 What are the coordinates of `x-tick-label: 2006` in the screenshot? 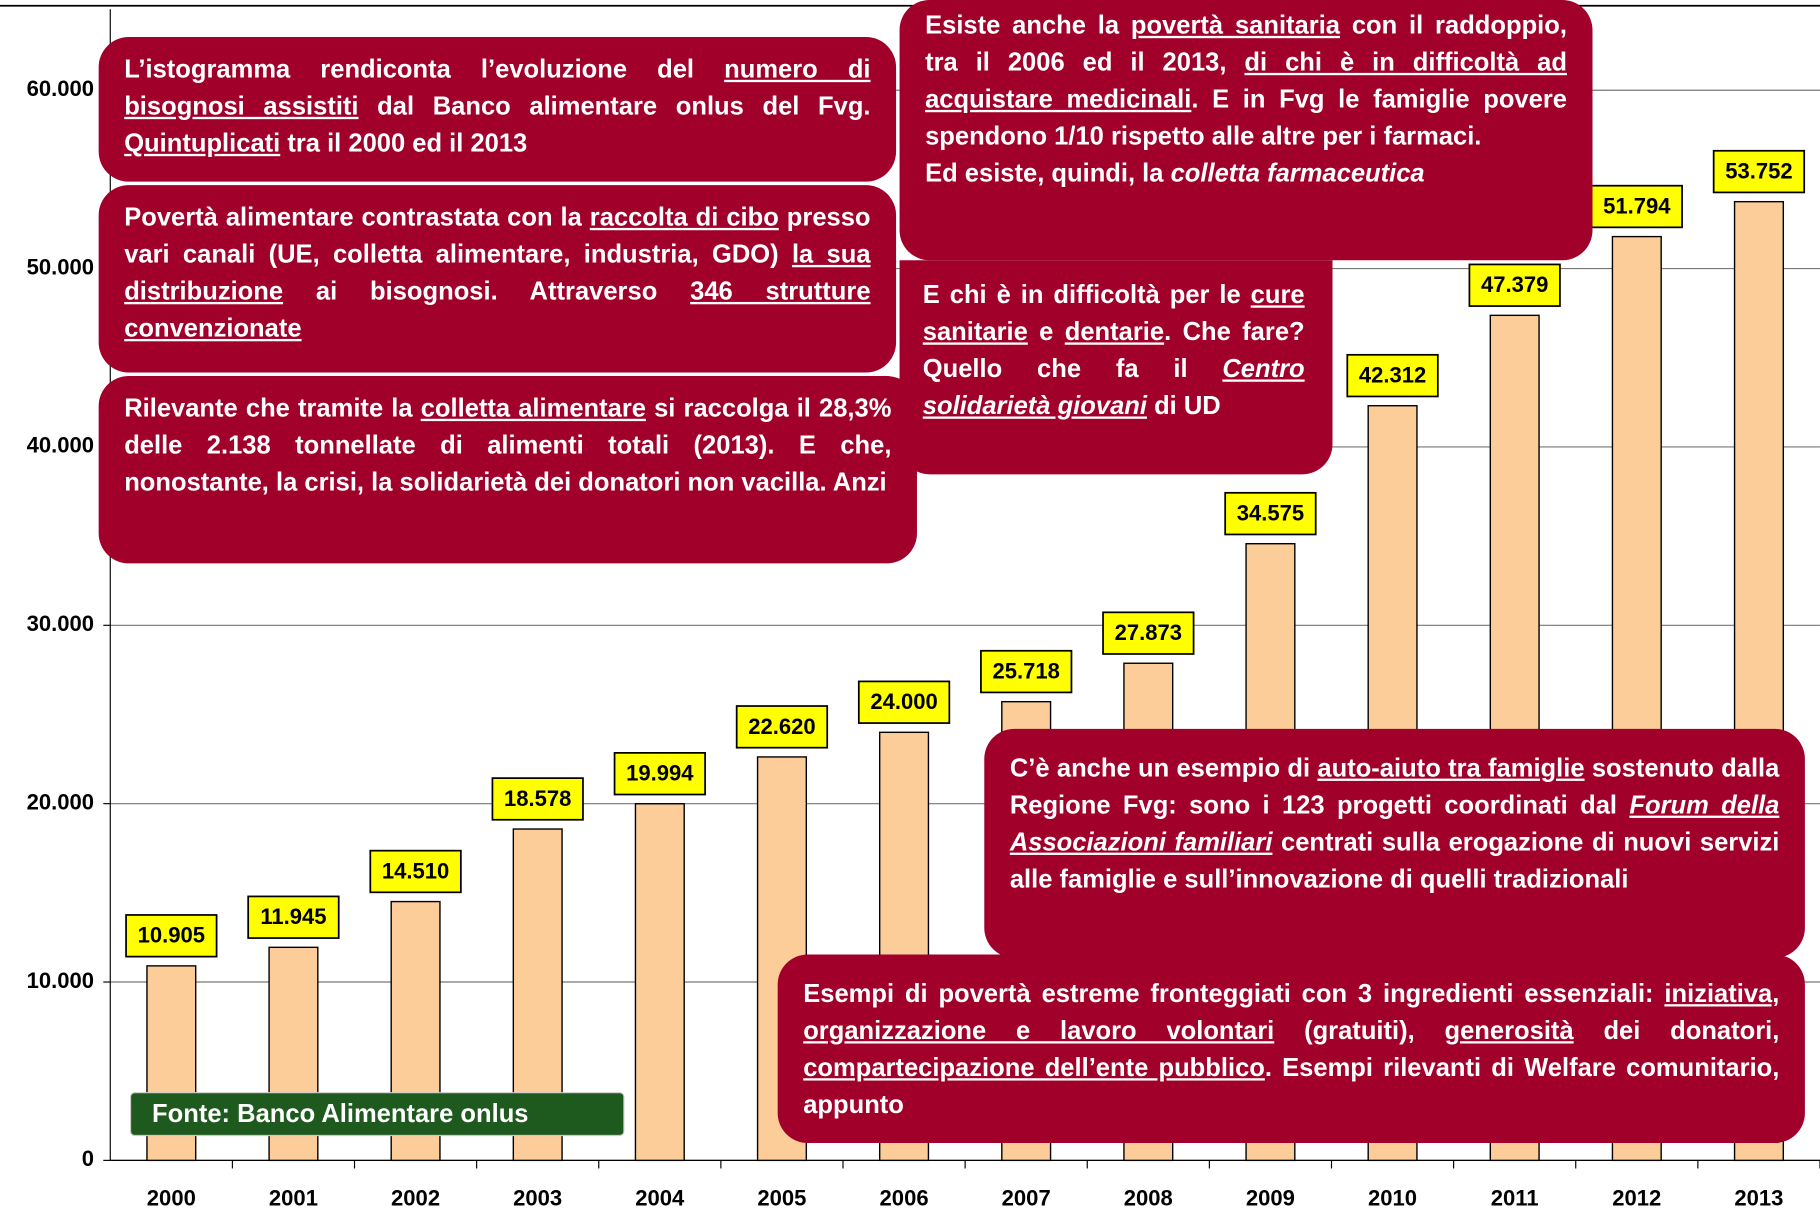 It's located at (904, 1198).